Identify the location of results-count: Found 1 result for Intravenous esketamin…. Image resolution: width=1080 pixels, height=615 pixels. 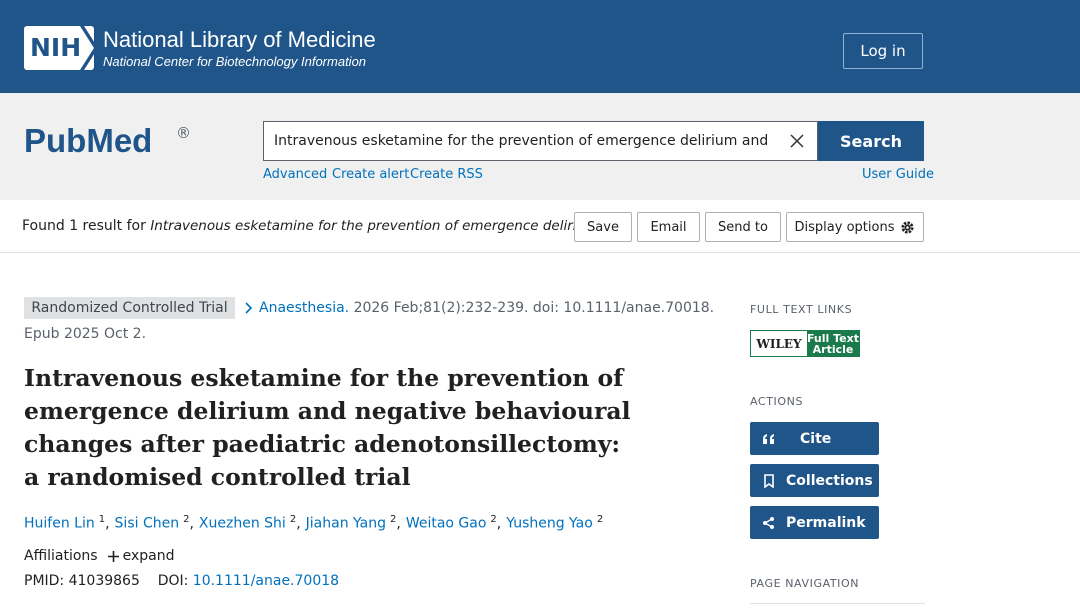
(318, 226).